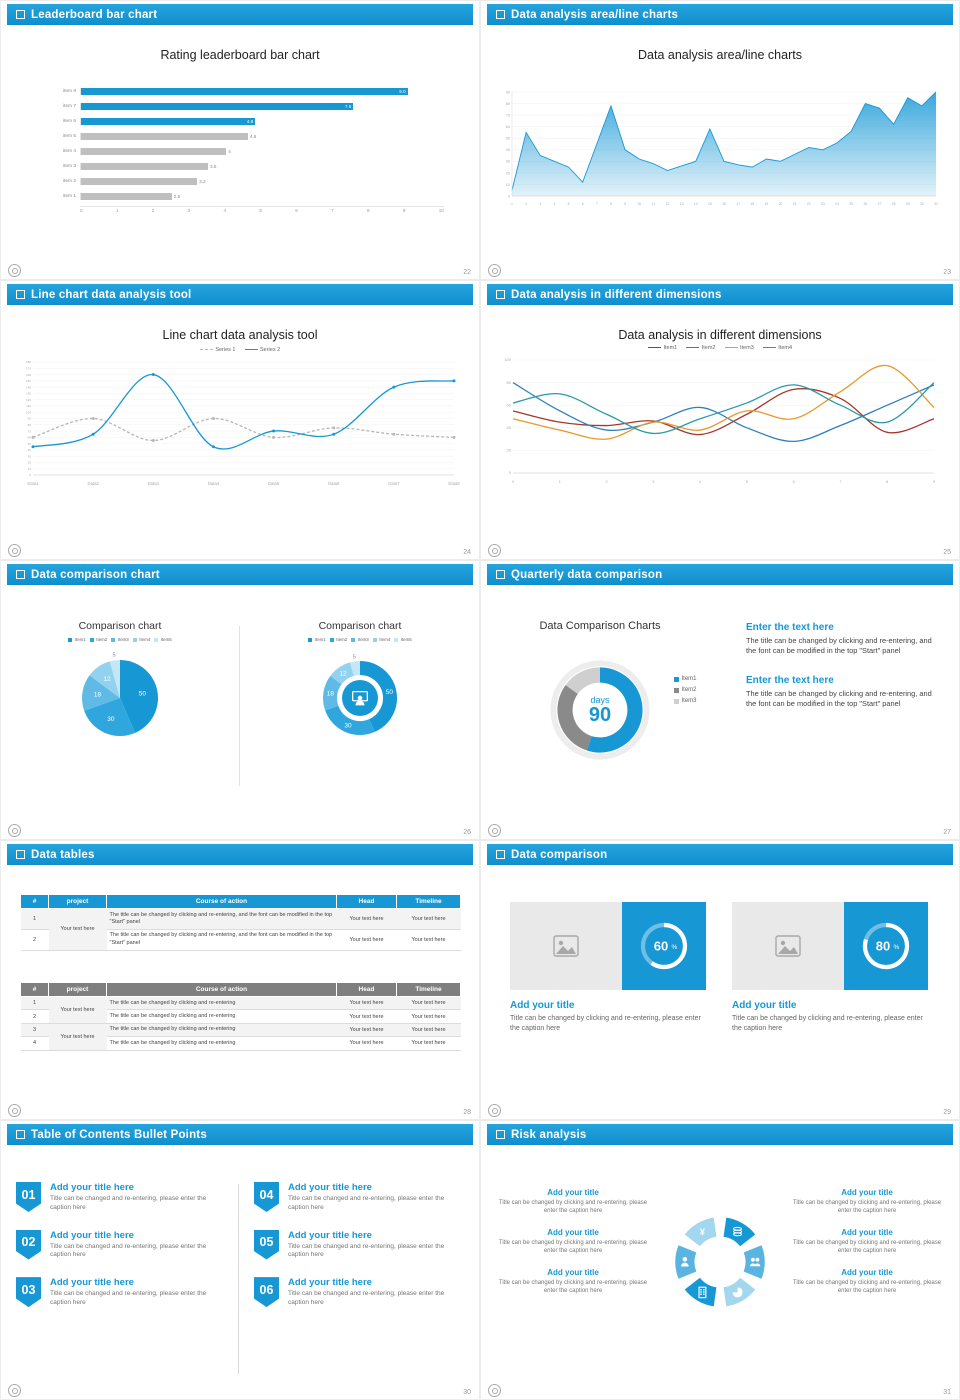  Describe the element at coordinates (587, 574) in the screenshot. I see `slide-header-title: Quarterly data comparison` at that location.